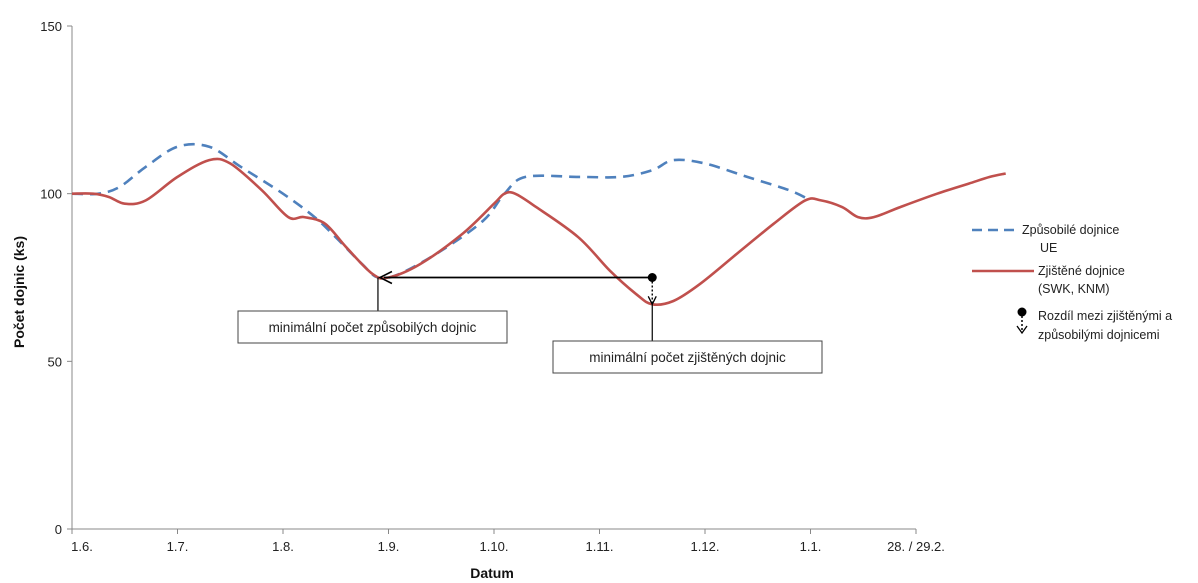 The image size is (1198, 583). I want to click on annotation-min-zpusobile-box, so click(372, 327).